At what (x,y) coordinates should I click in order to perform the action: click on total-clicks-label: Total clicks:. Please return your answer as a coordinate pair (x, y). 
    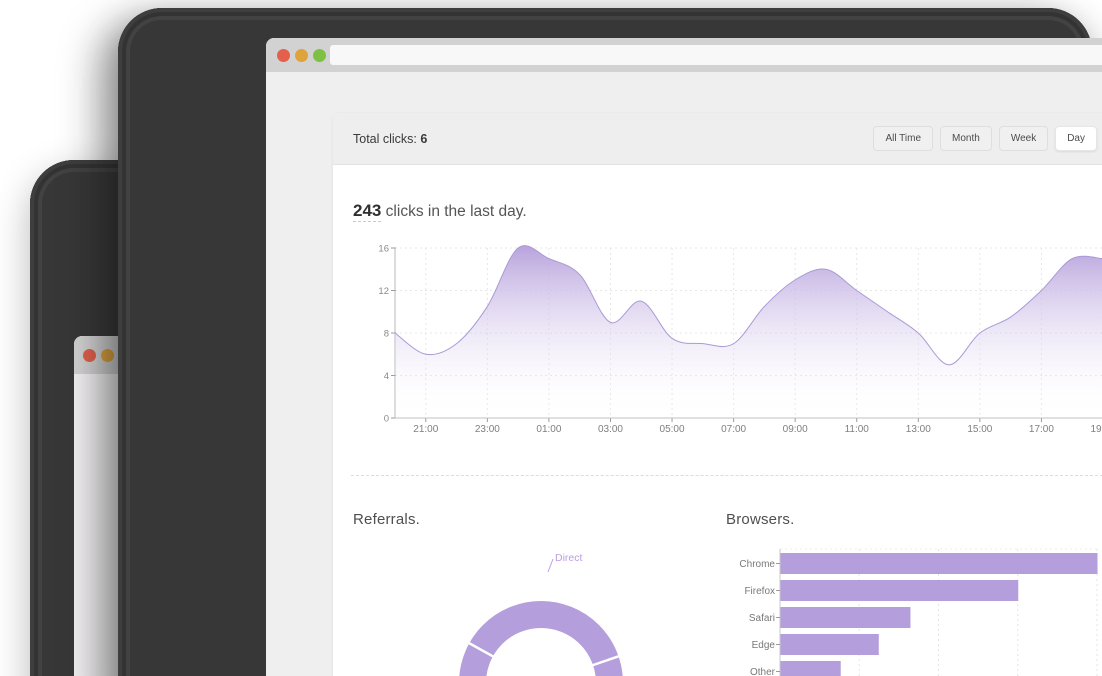
    Looking at the image, I should click on (385, 138).